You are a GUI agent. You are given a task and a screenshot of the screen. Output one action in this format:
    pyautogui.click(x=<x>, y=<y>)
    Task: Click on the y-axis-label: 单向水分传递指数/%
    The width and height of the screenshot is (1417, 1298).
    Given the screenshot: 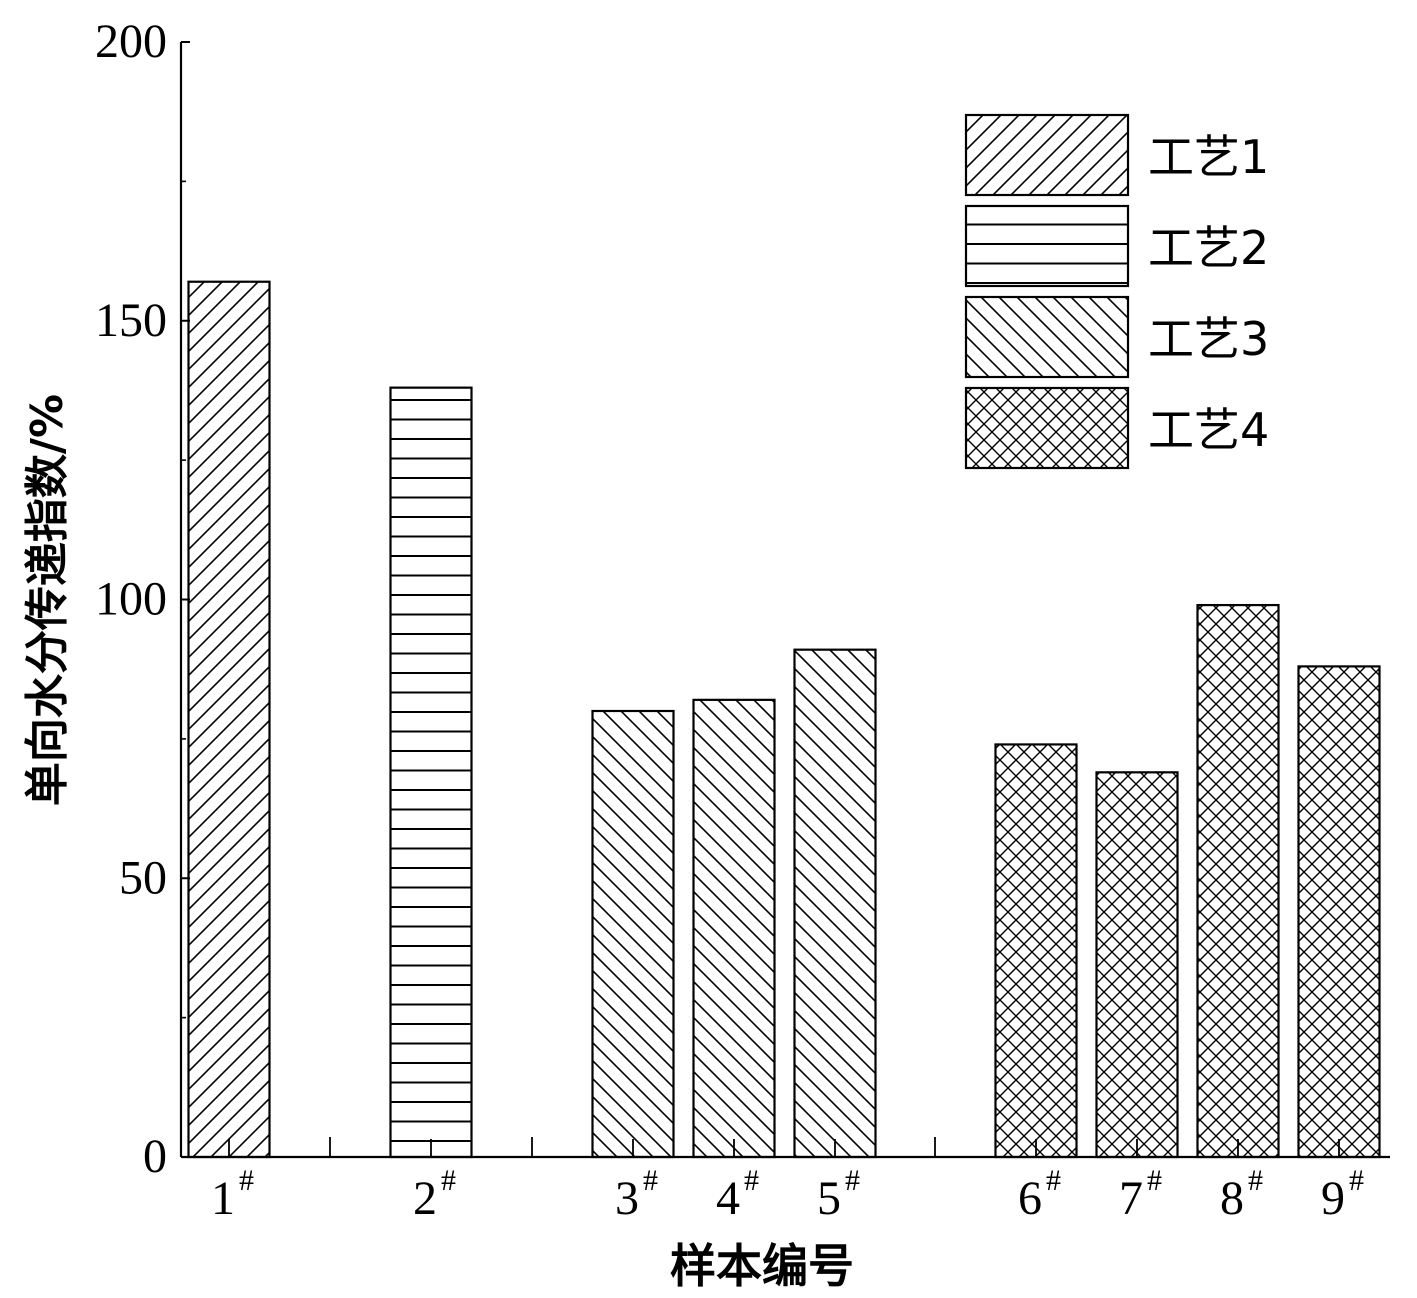 What is the action you would take?
    pyautogui.click(x=47, y=600)
    